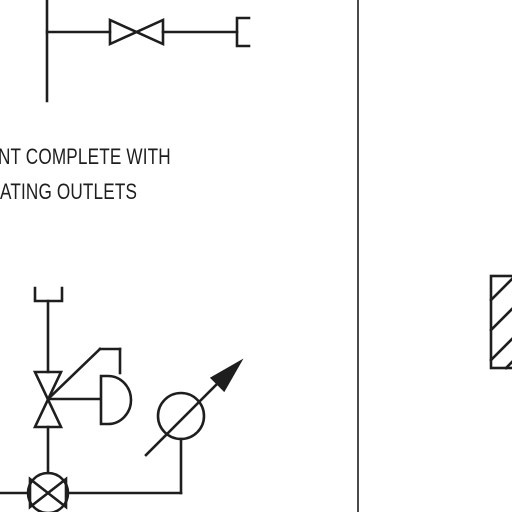  What do you see at coordinates (77, 388) in the screenshot?
I see `pressure-regulating-valve-icon` at bounding box center [77, 388].